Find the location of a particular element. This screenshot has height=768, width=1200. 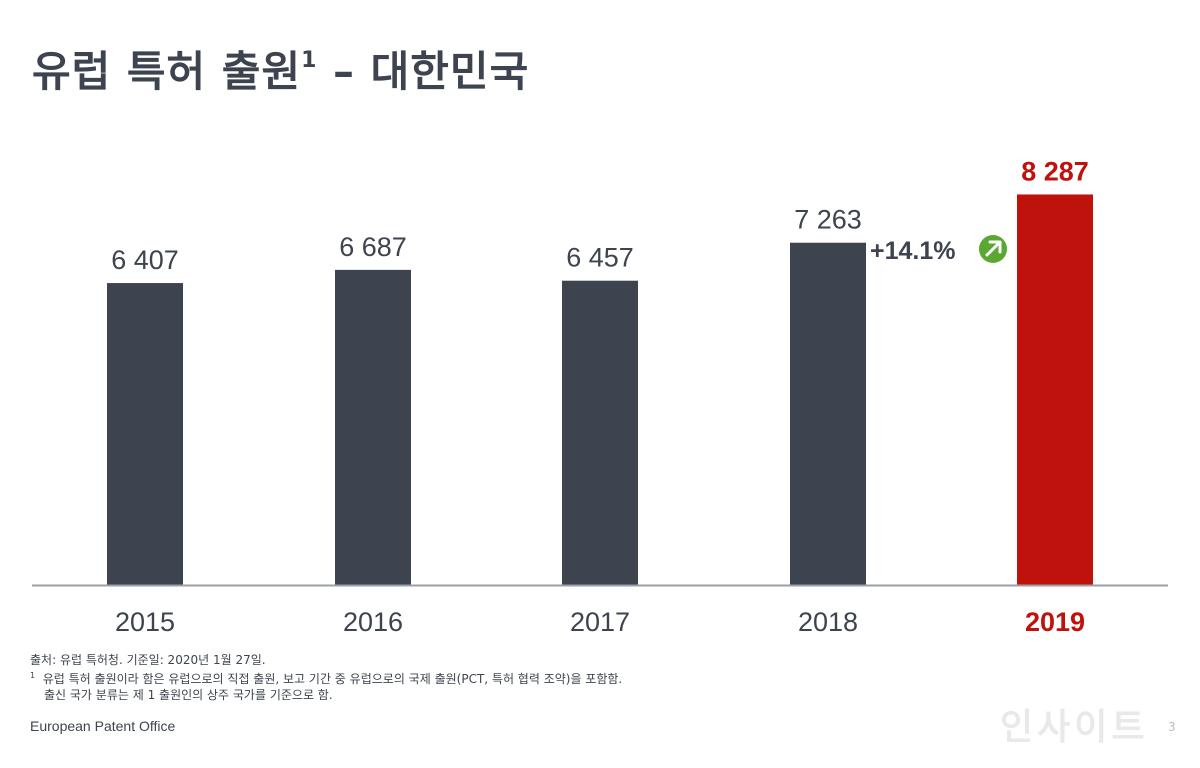

value-label-2016: 6 687 is located at coordinates (373, 247).